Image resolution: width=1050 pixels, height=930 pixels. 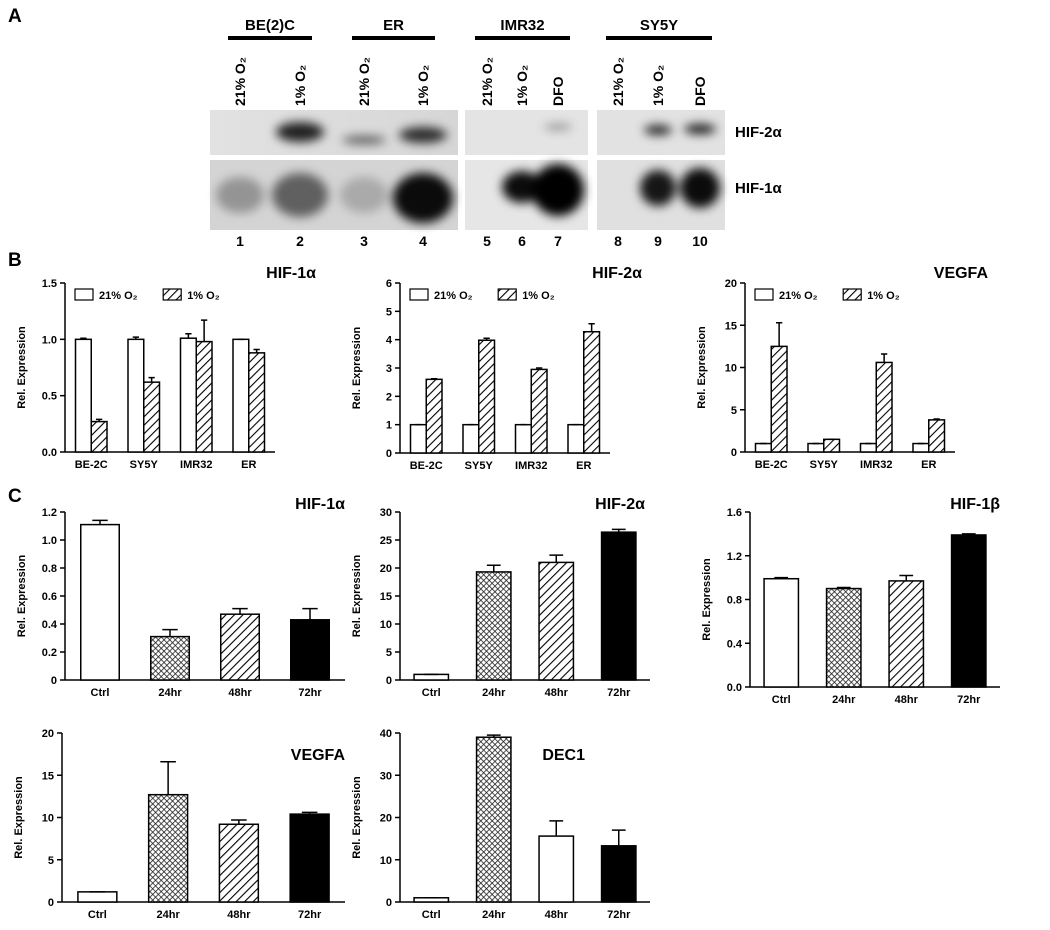 I want to click on lane-number: 4, so click(x=423, y=241).